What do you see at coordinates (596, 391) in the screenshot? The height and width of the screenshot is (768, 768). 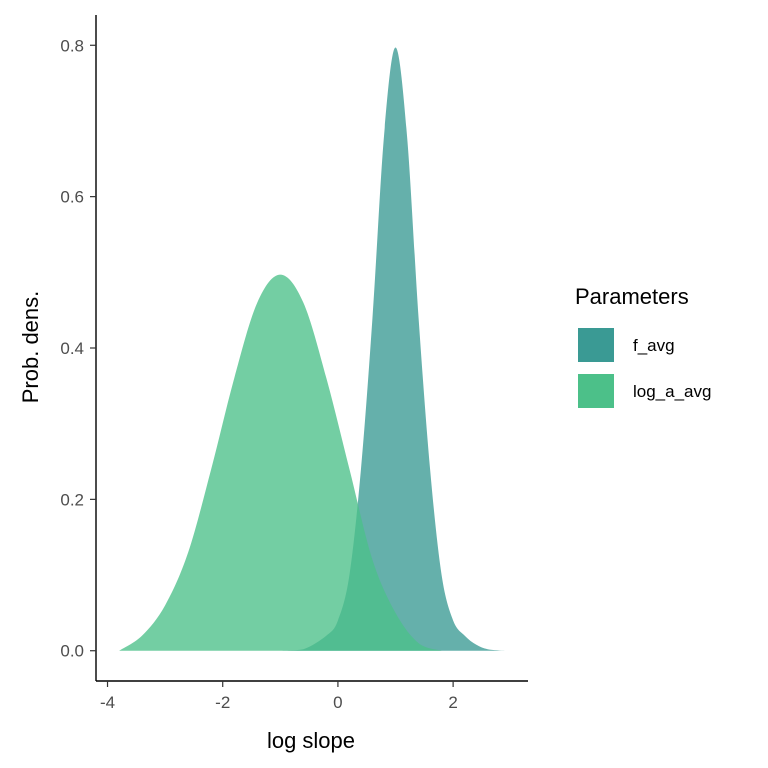 I see `legend-key-log-a-avg` at bounding box center [596, 391].